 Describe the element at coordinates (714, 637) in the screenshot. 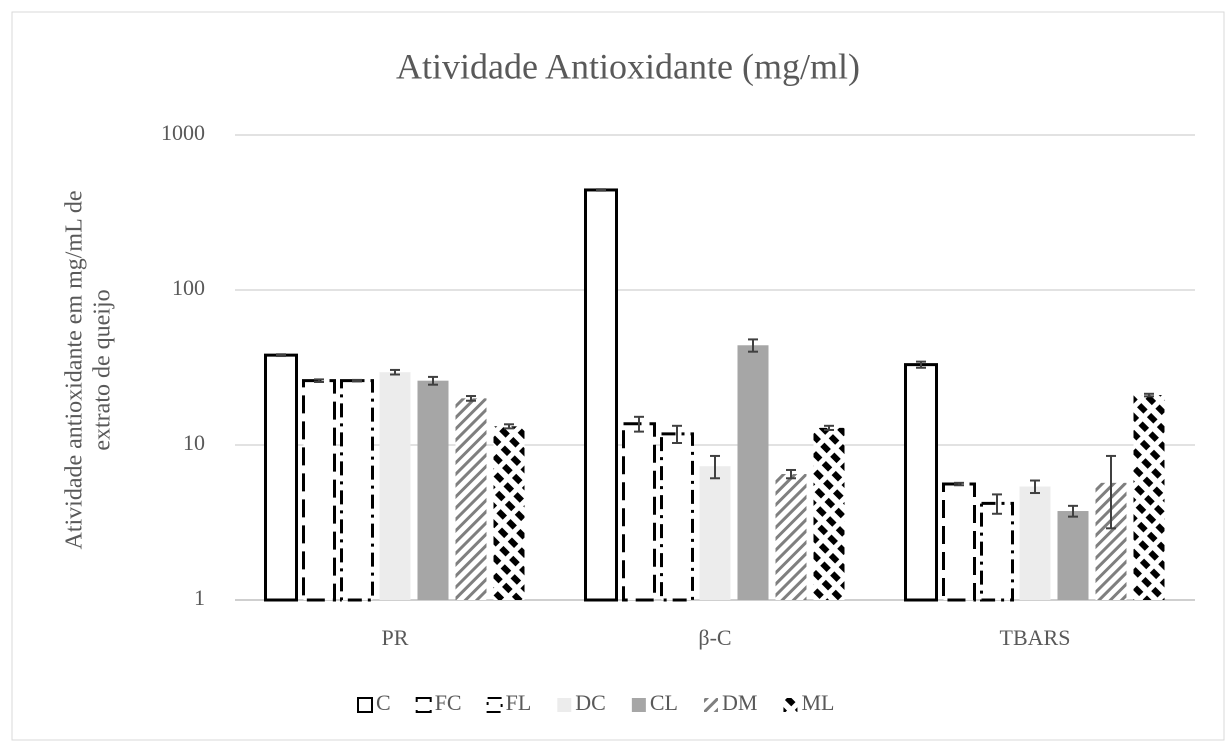

I see `x-tick-label: β-C` at that location.